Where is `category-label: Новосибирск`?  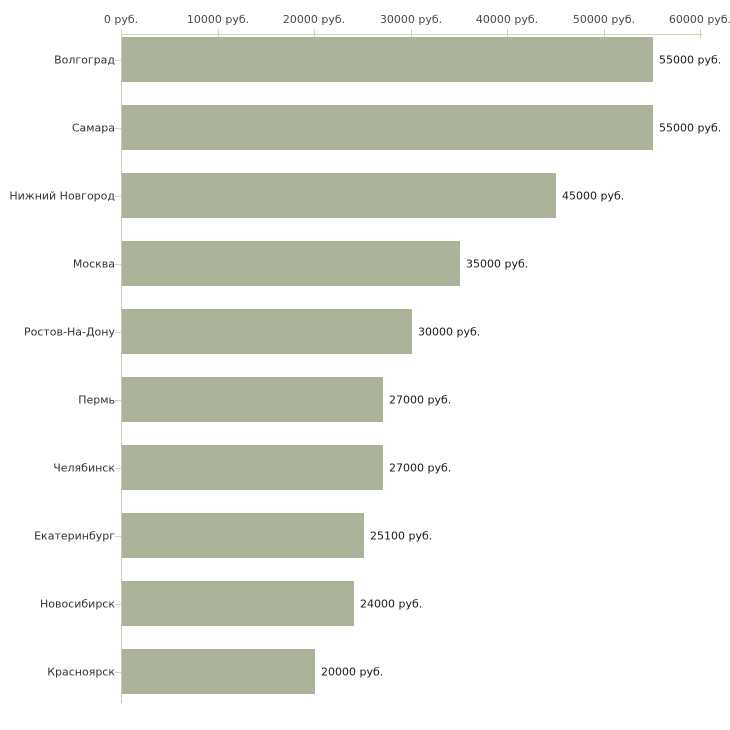 category-label: Новосибирск is located at coordinates (77, 603).